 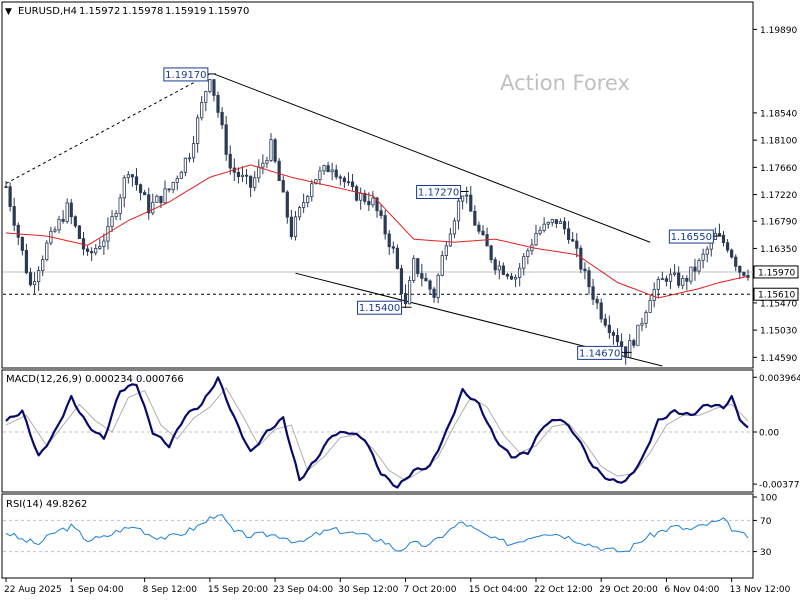 I want to click on price-tick-label: 1.18100, so click(x=778, y=142).